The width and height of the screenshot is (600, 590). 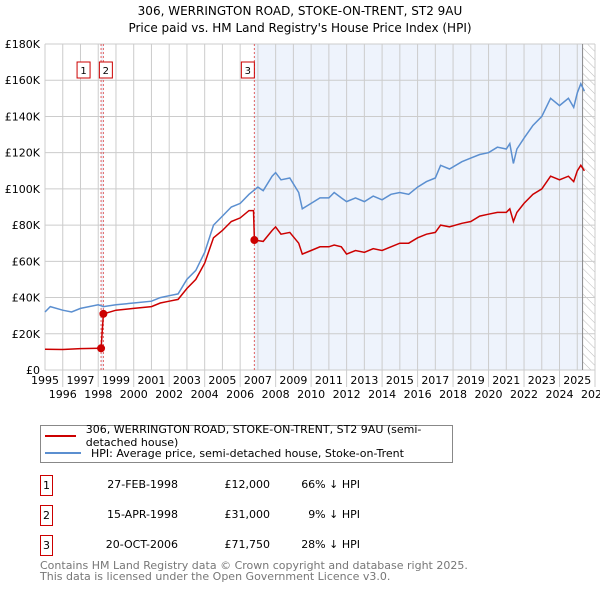 I want to click on x-tick-label: 1997, so click(x=80, y=380).